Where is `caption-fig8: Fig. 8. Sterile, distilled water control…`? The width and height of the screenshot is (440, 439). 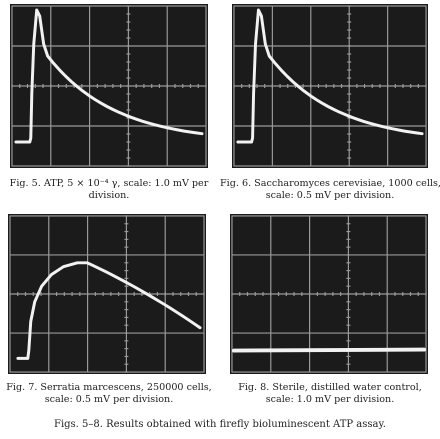 caption-fig8: Fig. 8. Sterile, distilled water control… is located at coordinates (330, 394).